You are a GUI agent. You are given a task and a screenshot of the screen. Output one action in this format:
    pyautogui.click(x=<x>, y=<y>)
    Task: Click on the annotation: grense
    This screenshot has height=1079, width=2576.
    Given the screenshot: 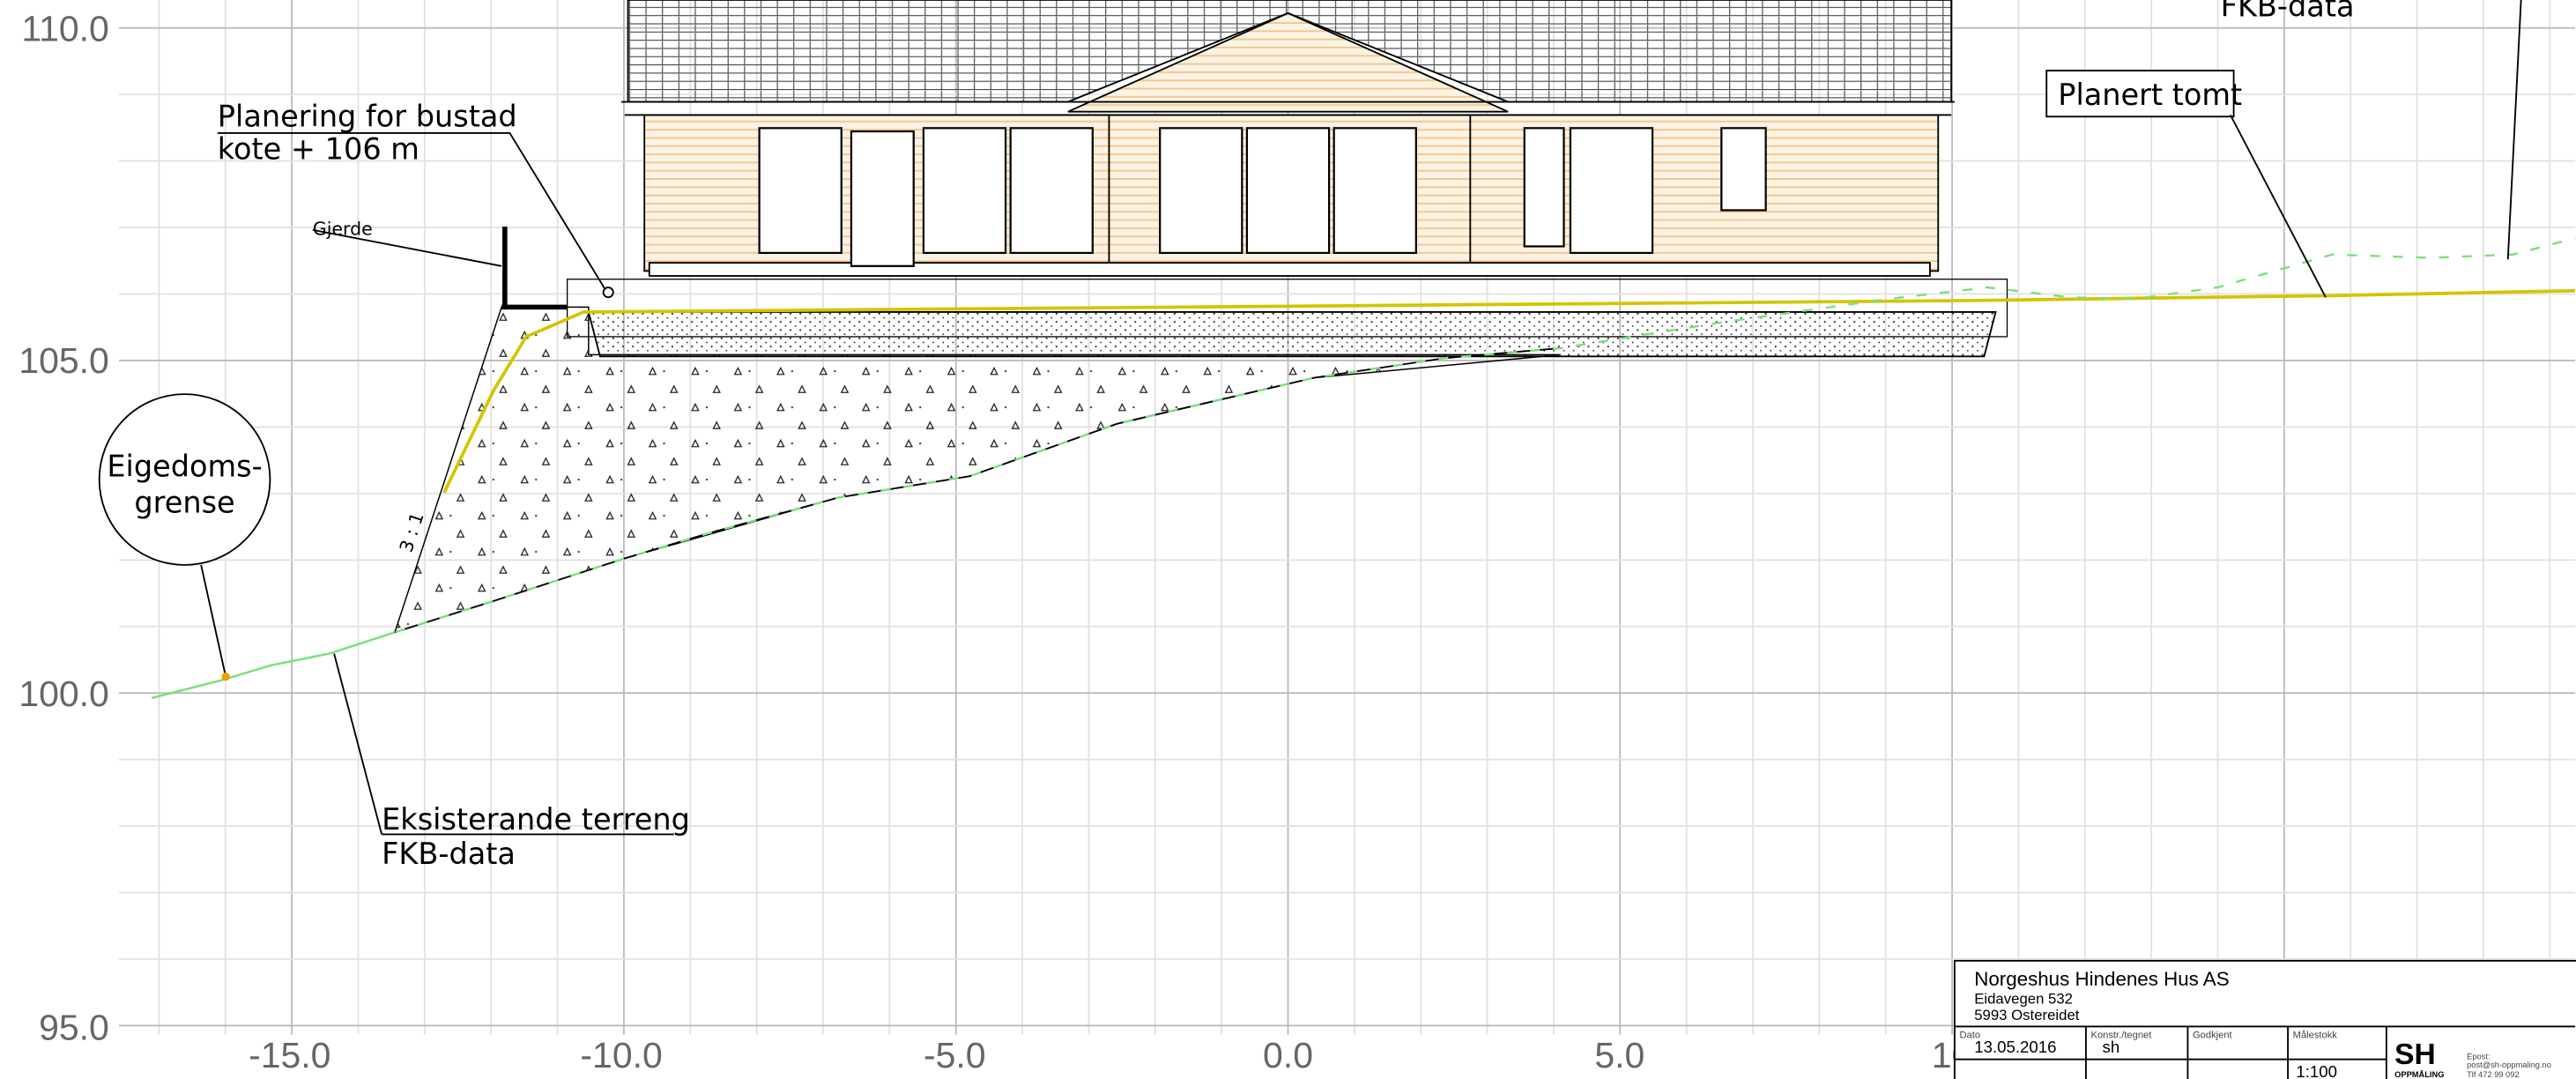 What is the action you would take?
    pyautogui.click(x=184, y=502)
    